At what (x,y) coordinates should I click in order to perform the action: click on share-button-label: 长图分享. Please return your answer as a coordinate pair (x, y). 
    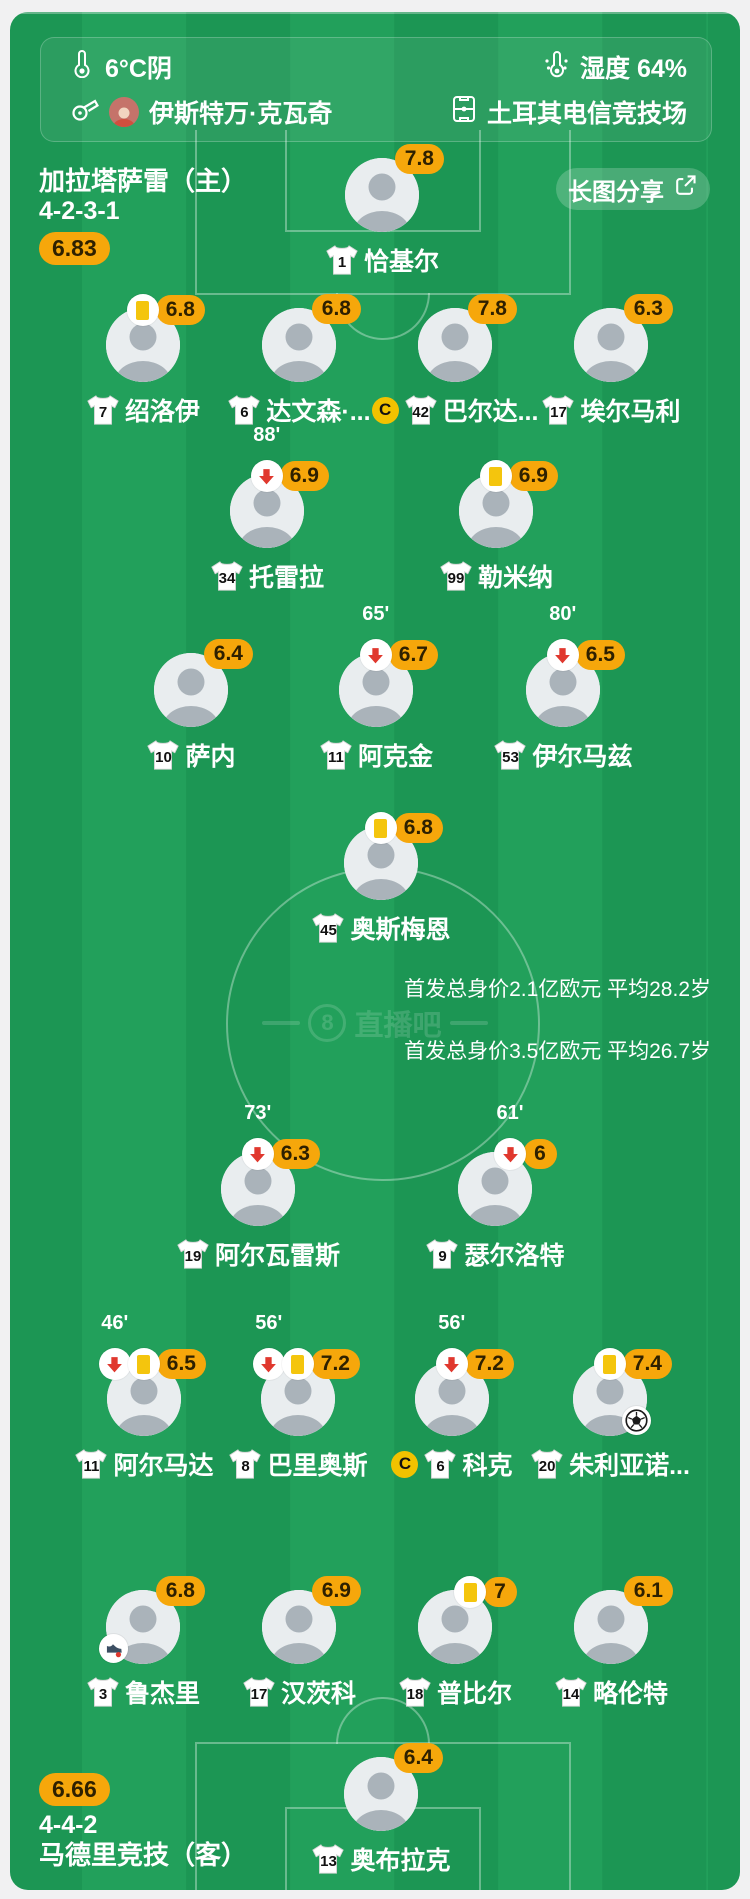
    Looking at the image, I should click on (616, 192).